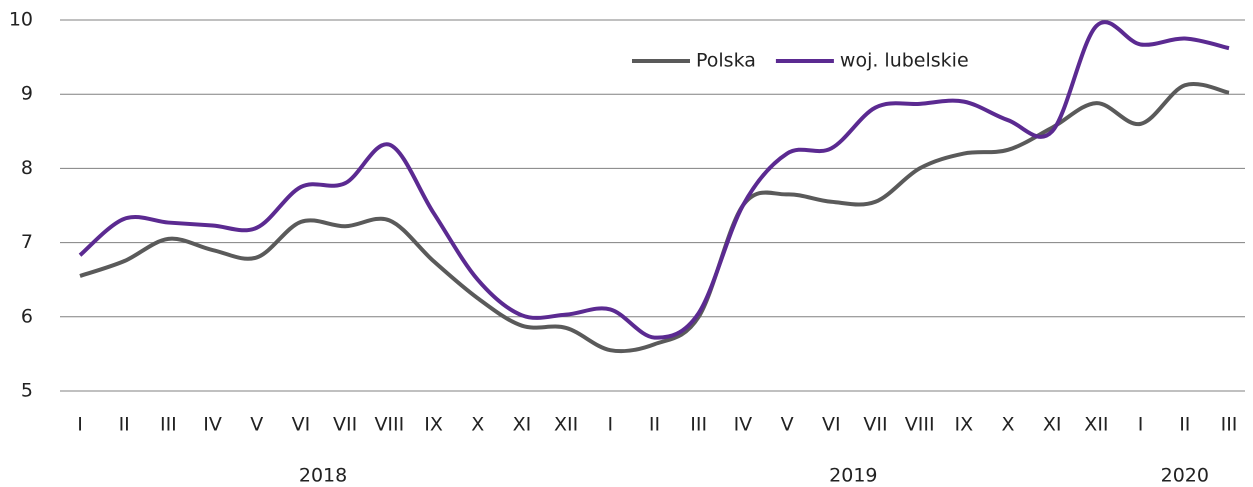 The width and height of the screenshot is (1253, 487). What do you see at coordinates (27, 168) in the screenshot?
I see `y-tick-label: 8` at bounding box center [27, 168].